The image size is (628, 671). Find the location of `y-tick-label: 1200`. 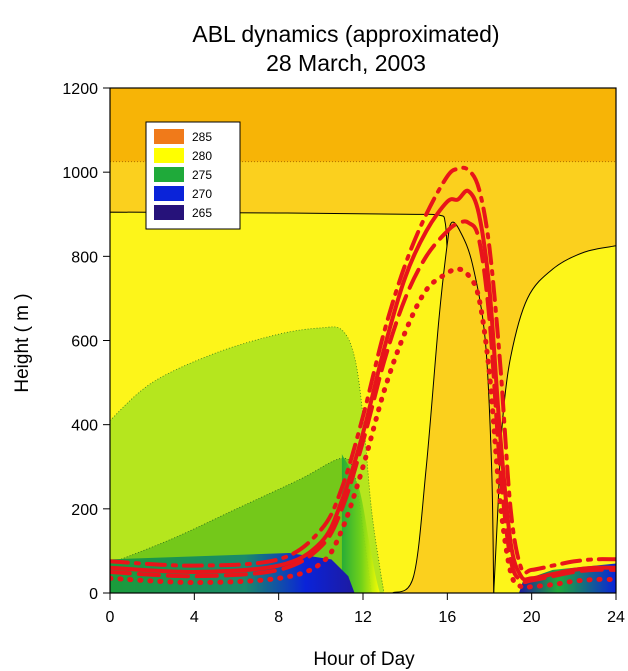

y-tick-label: 1200 is located at coordinates (80, 89).